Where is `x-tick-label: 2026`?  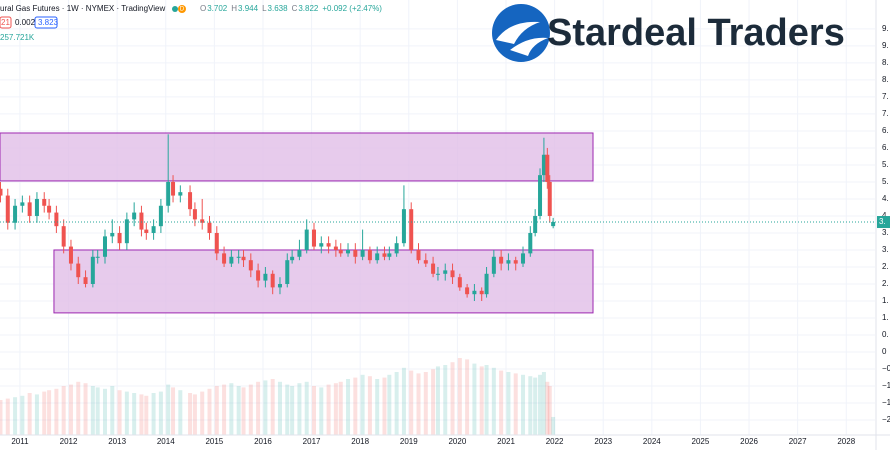 x-tick-label: 2026 is located at coordinates (749, 441).